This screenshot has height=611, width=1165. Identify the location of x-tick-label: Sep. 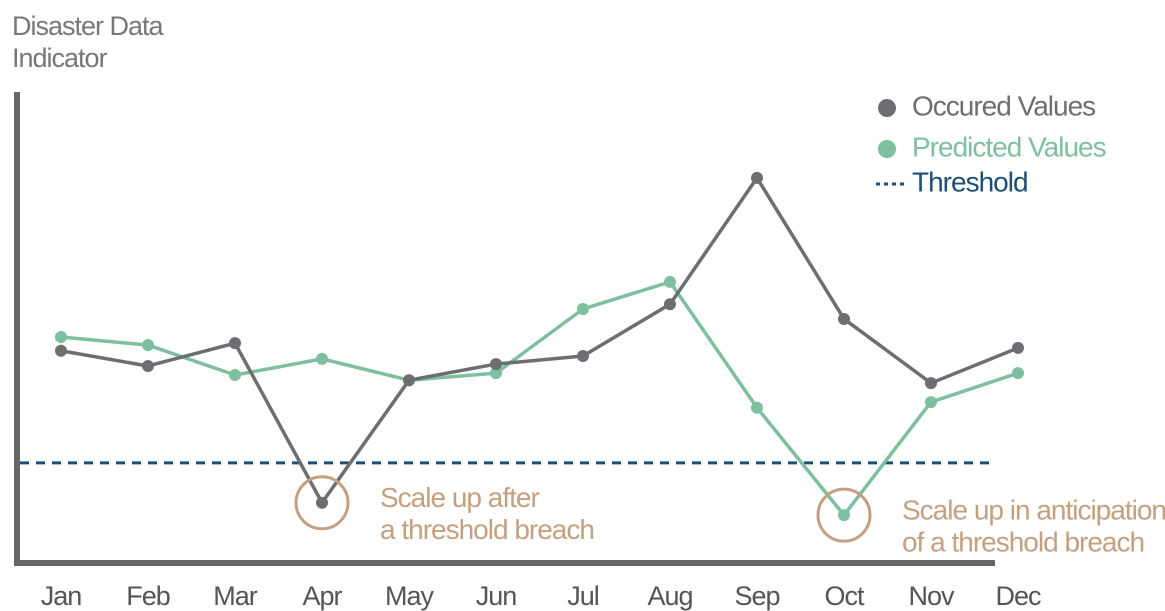
(756, 596).